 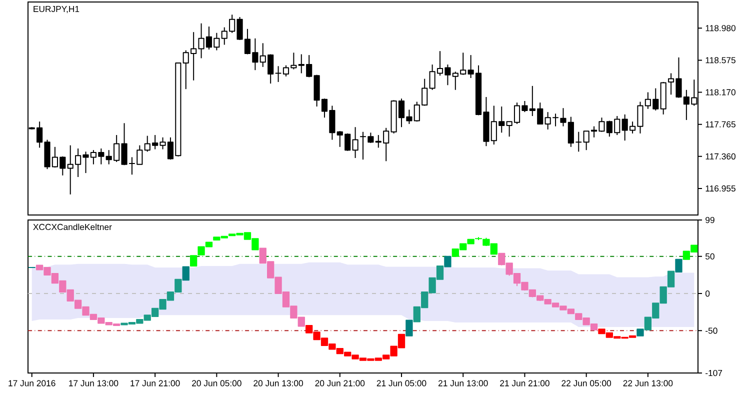 I want to click on x-tick-label: 22 Jun 05:00, so click(x=587, y=383).